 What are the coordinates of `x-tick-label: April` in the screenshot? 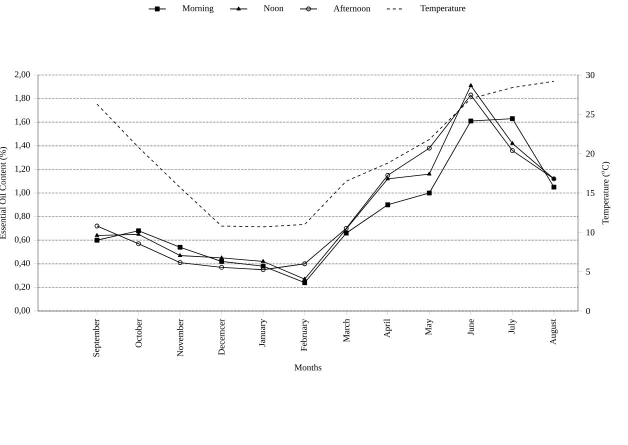 It's located at (388, 328).